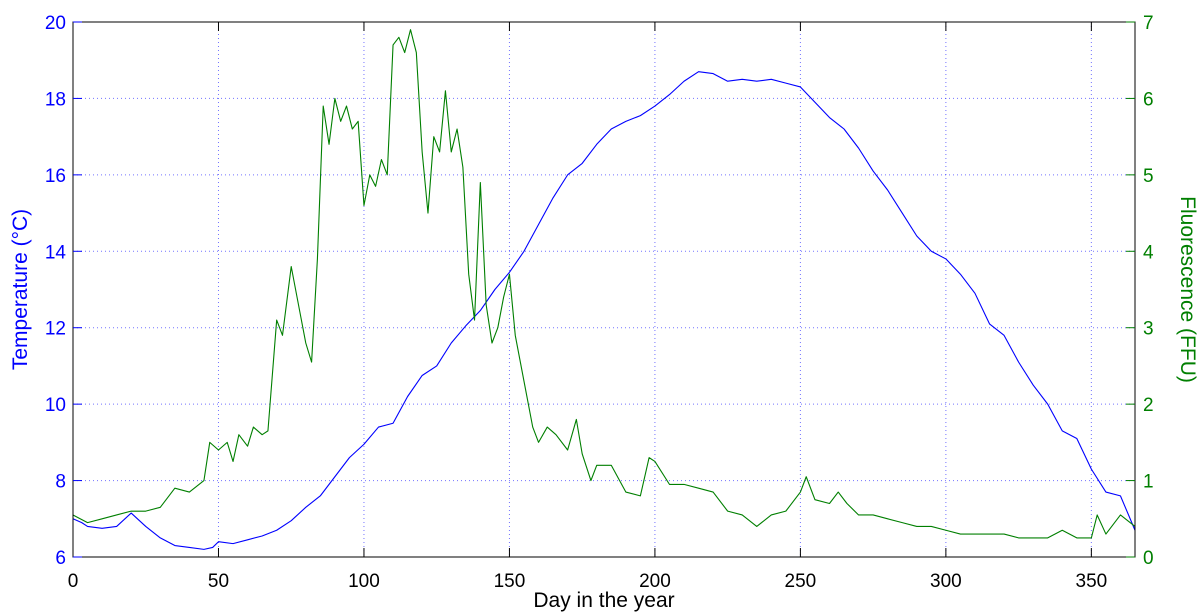 Image resolution: width=1203 pixels, height=615 pixels. Describe the element at coordinates (655, 581) in the screenshot. I see `x-tick-label: 200` at that location.